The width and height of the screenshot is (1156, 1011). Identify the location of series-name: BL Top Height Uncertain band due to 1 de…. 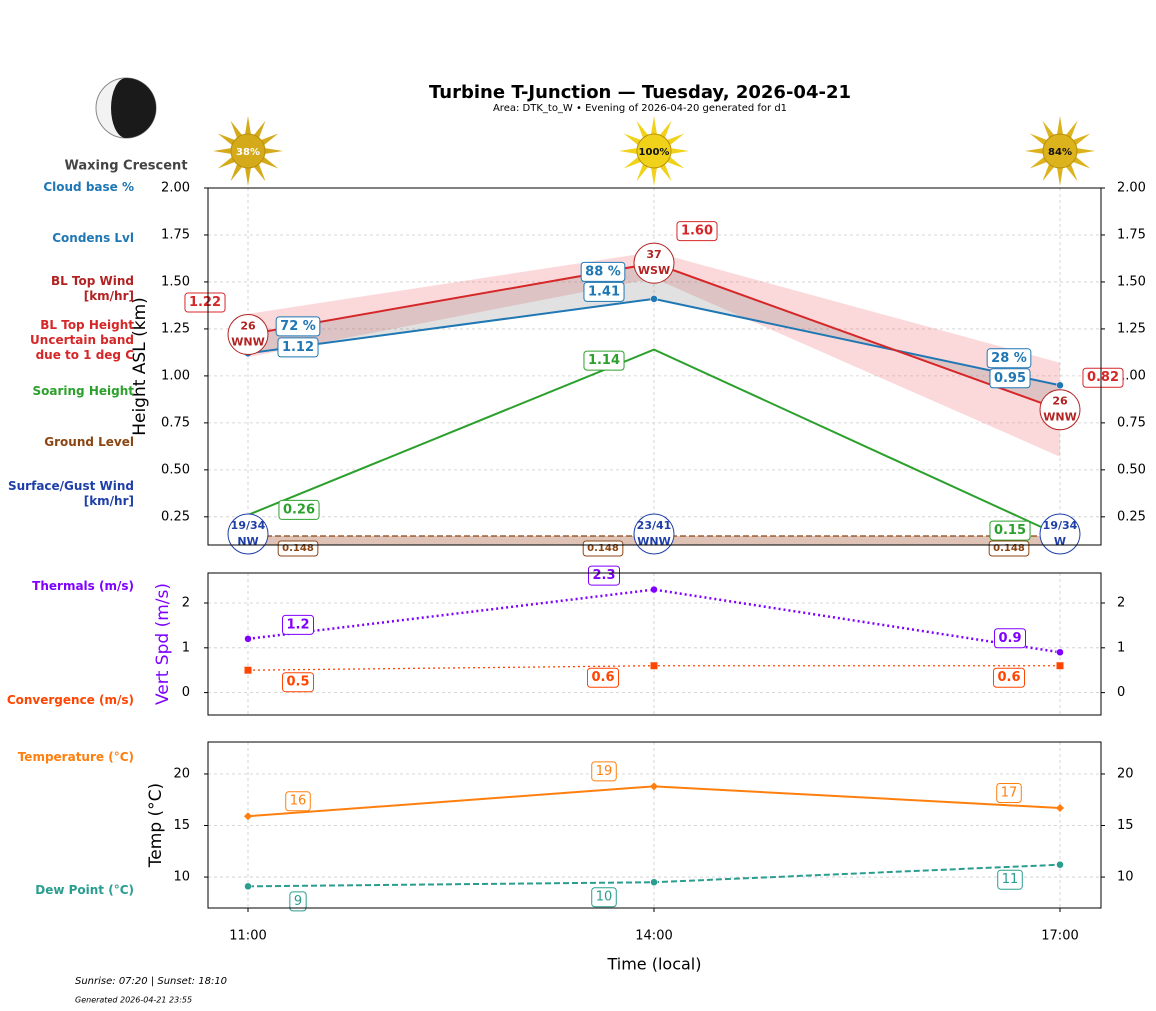
(82, 340).